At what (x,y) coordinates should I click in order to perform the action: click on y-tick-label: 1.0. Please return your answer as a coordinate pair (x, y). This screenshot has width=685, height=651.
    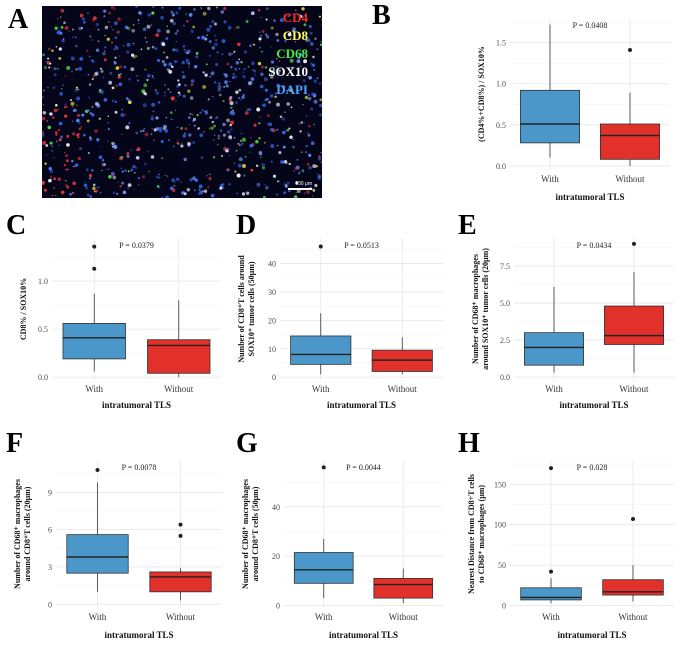
    Looking at the image, I should click on (43, 281).